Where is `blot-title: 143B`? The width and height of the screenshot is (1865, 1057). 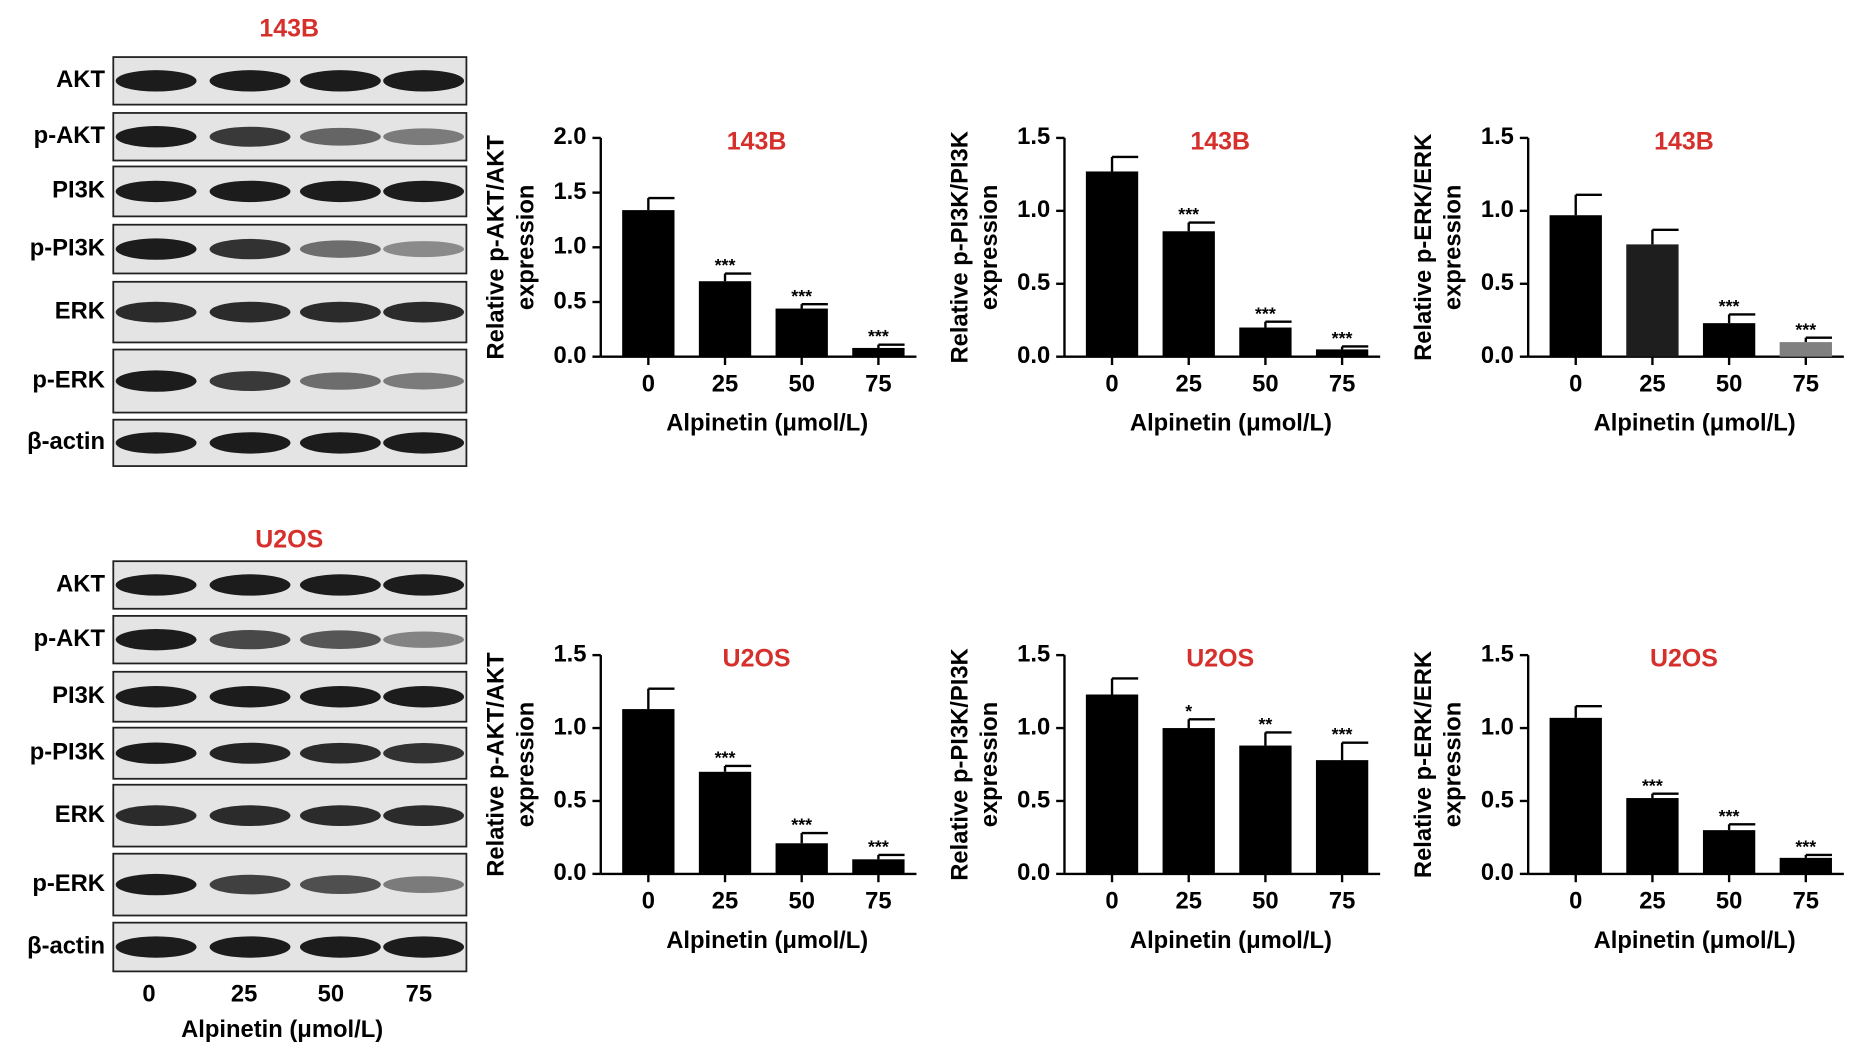
blot-title: 143B is located at coordinates (289, 28).